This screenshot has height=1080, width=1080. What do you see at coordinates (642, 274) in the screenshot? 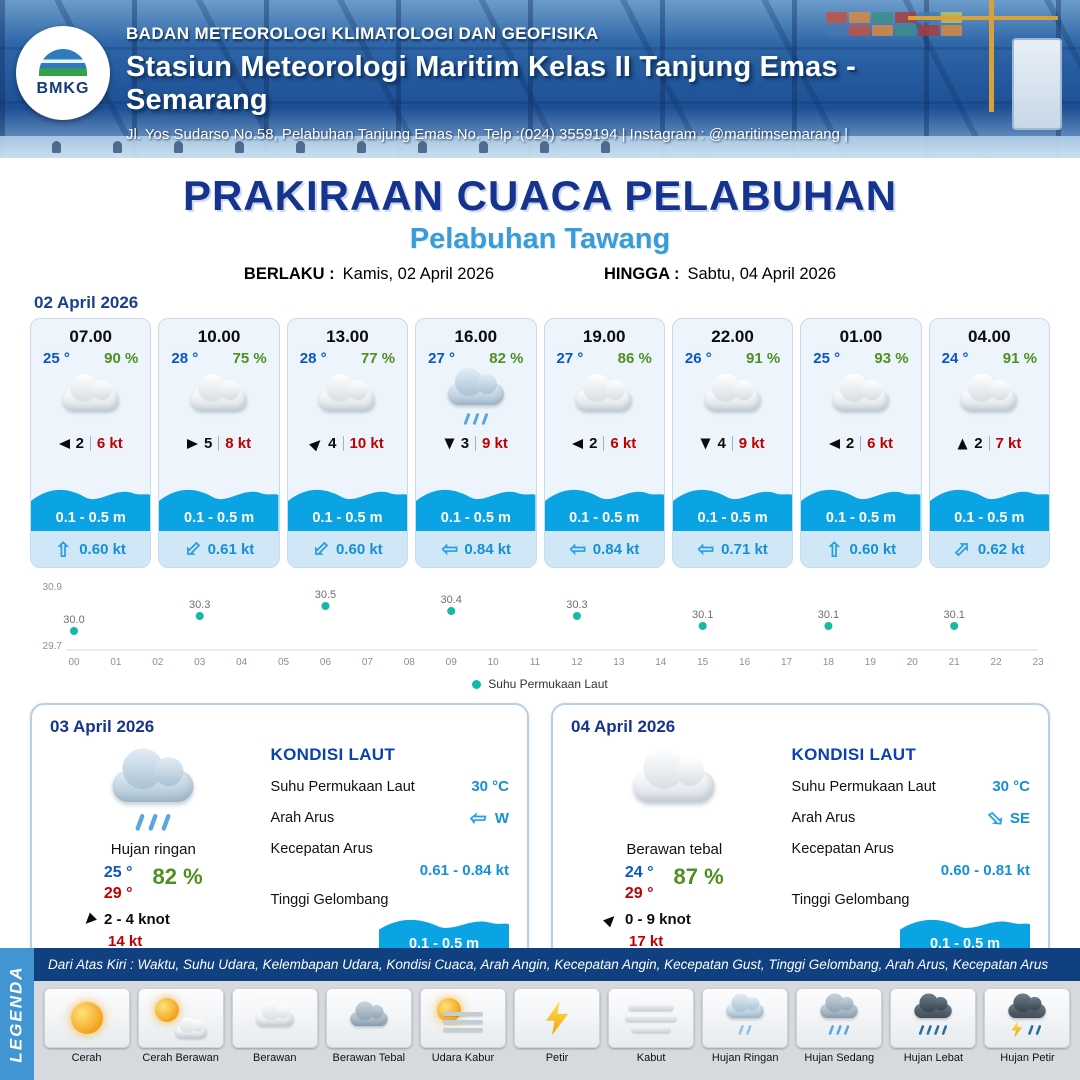
I see `valid-to-label: HINGGA :` at bounding box center [642, 274].